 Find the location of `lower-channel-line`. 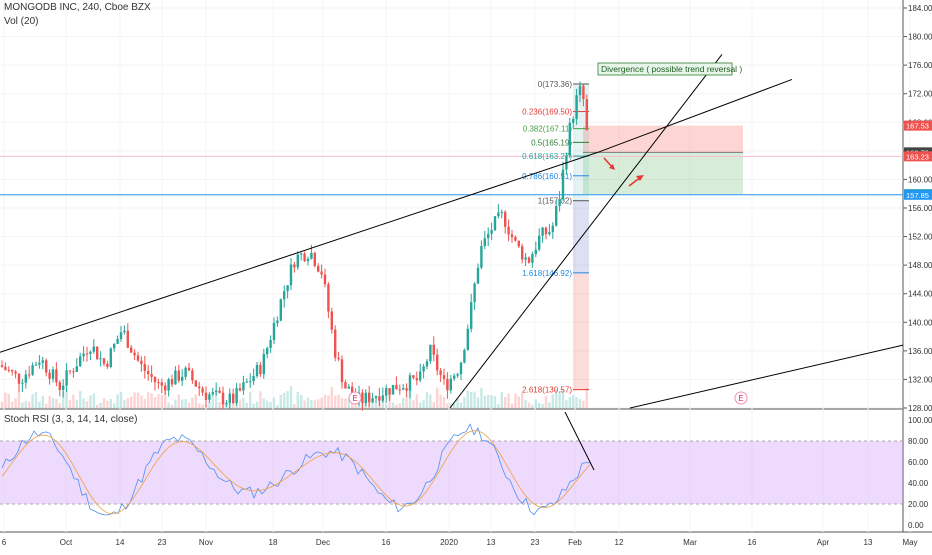

lower-channel-line is located at coordinates (766, 376).